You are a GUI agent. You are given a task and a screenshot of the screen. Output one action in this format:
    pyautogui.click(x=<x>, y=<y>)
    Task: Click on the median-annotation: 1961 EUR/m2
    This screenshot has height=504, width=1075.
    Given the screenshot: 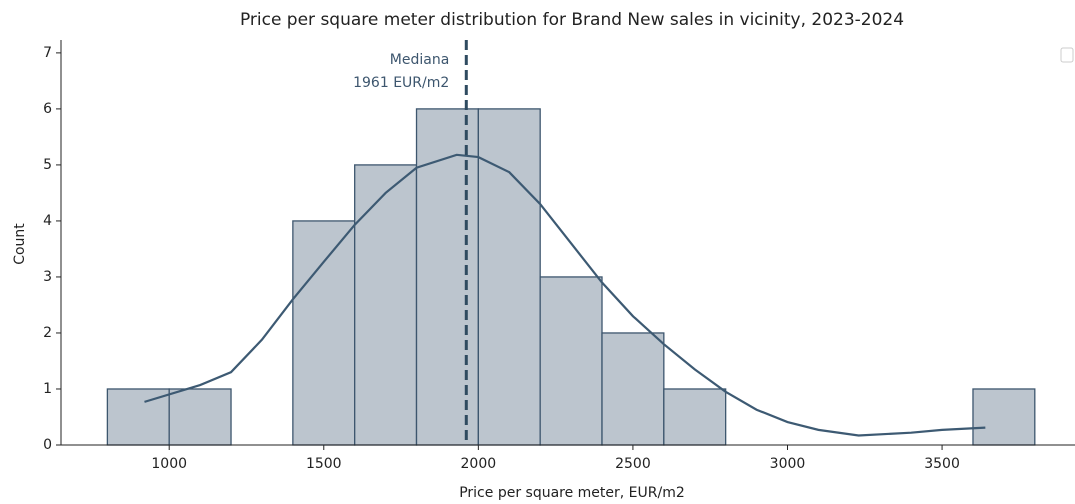 What is the action you would take?
    pyautogui.click(x=401, y=83)
    